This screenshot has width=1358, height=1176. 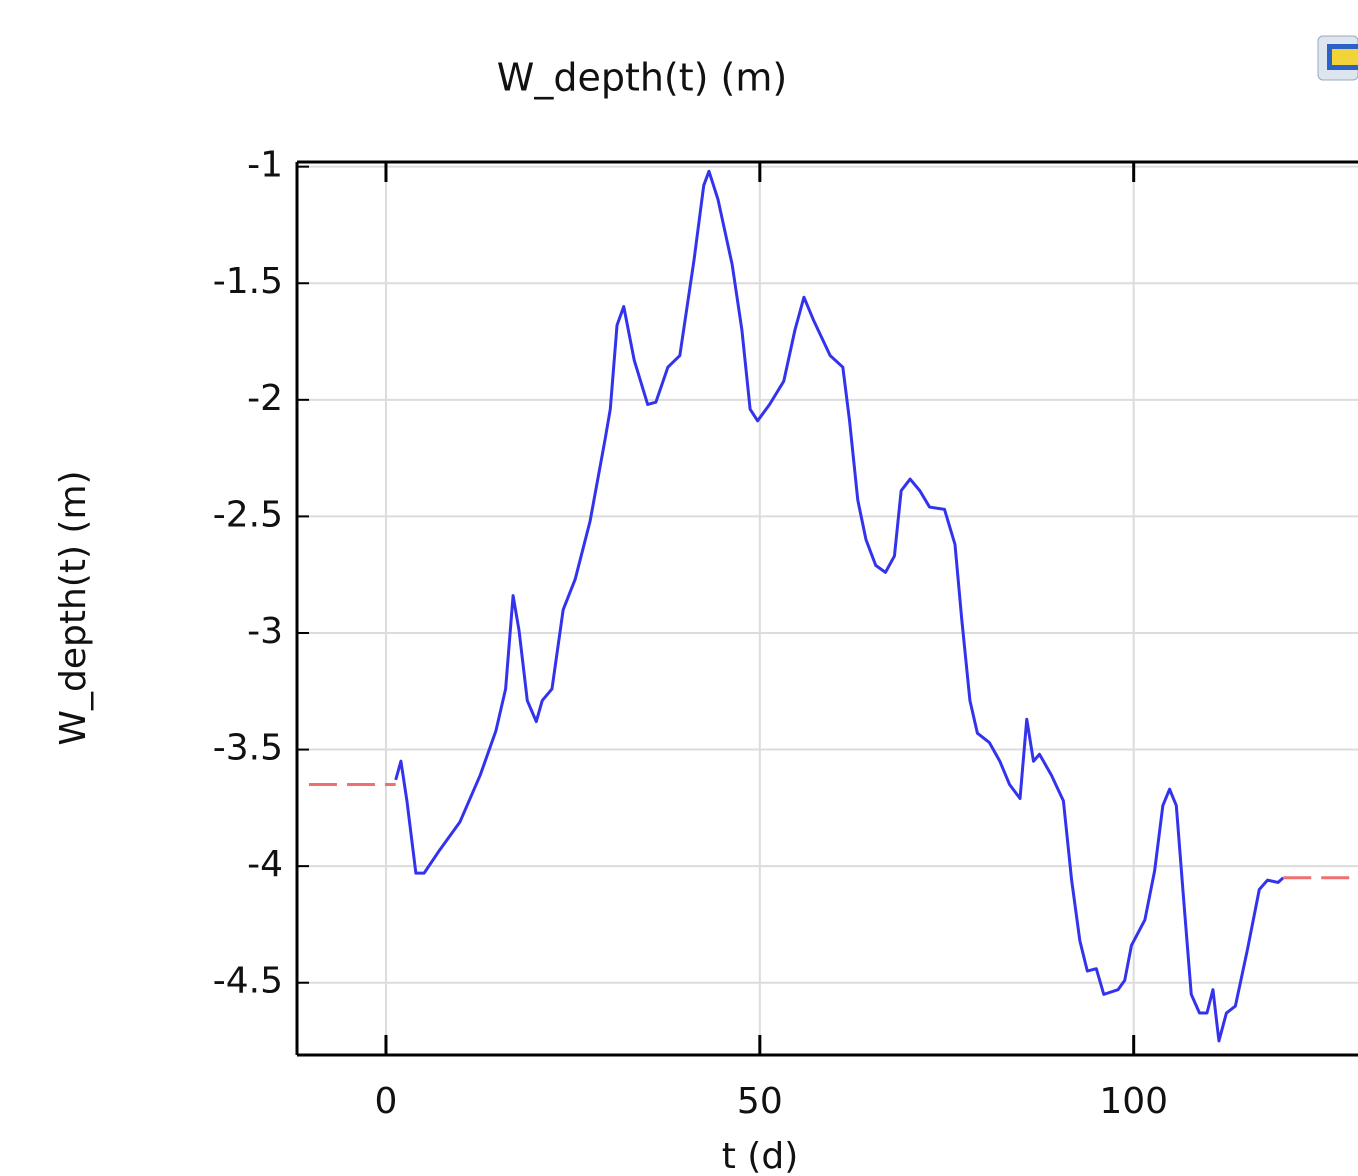 I want to click on y-tick-label: -3, so click(x=265, y=631).